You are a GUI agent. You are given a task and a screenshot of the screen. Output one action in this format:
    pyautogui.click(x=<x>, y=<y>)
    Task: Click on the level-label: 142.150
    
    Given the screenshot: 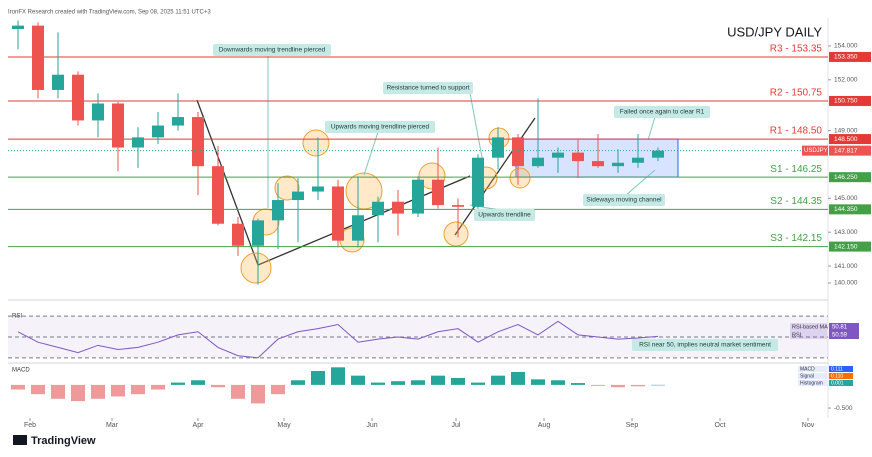 What is the action you would take?
    pyautogui.click(x=846, y=246)
    